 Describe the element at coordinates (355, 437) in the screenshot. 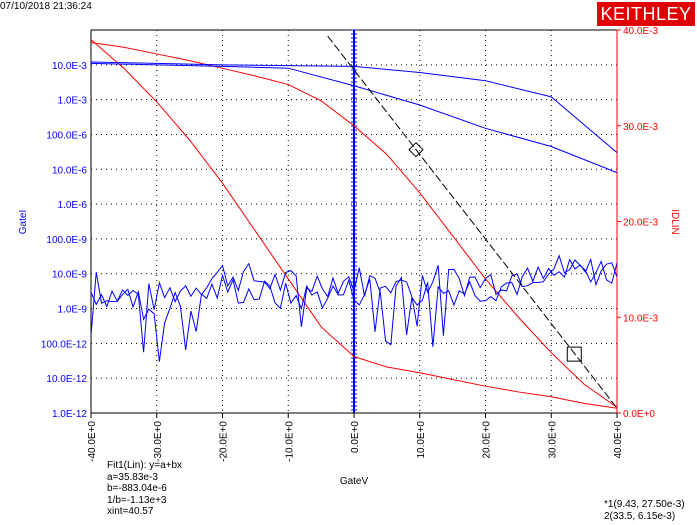

I see `x-tick-label: 0.0E+0` at that location.